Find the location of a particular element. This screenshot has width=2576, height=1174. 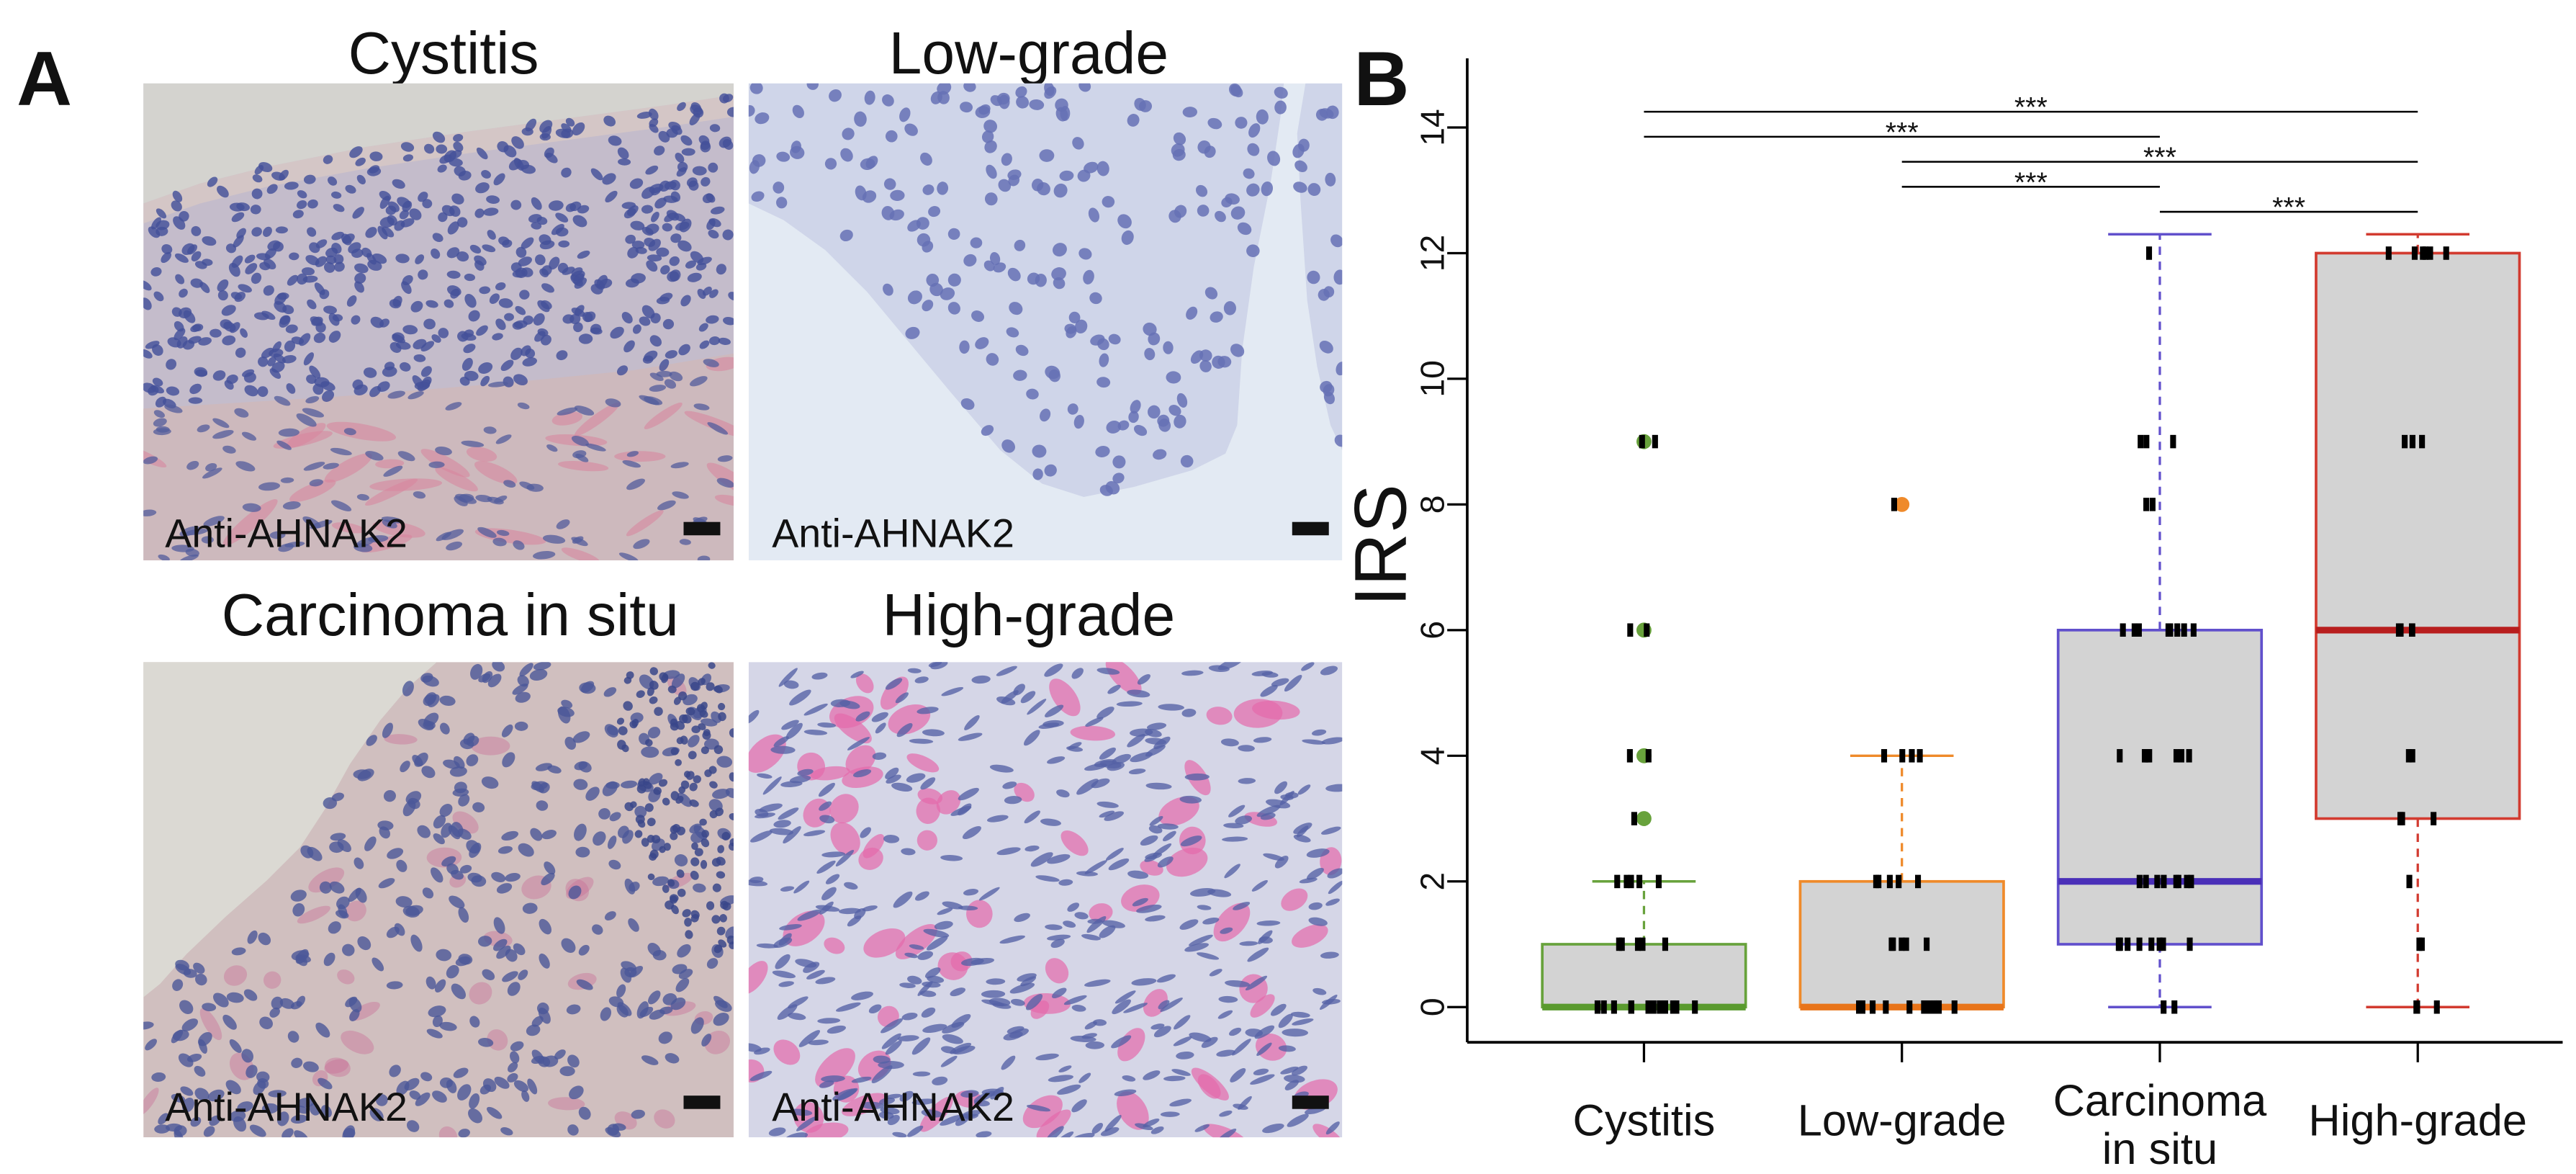

x-tick-label: Low-grade is located at coordinates (1902, 1121).